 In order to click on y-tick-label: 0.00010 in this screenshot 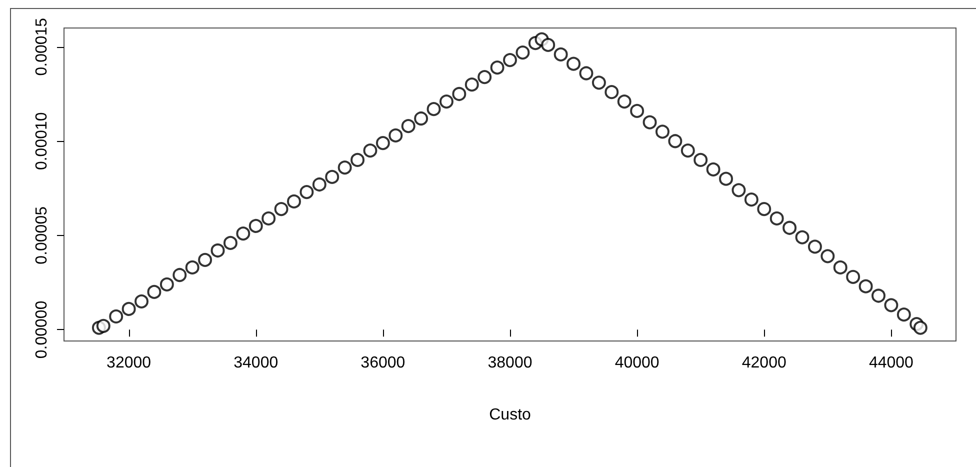, I will do `click(42, 141)`.